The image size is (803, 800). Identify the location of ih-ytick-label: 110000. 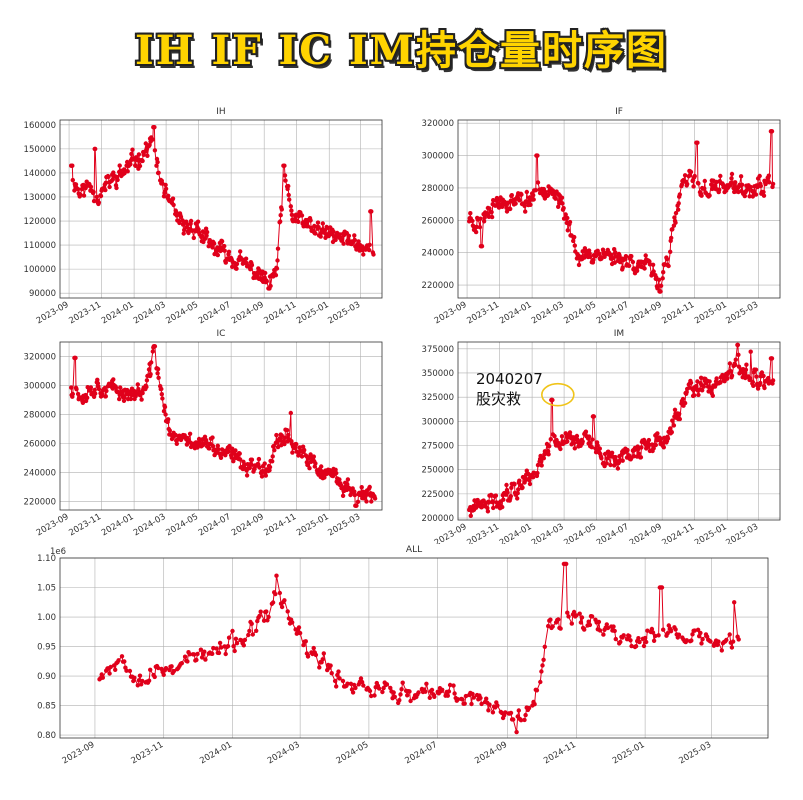
(40, 246).